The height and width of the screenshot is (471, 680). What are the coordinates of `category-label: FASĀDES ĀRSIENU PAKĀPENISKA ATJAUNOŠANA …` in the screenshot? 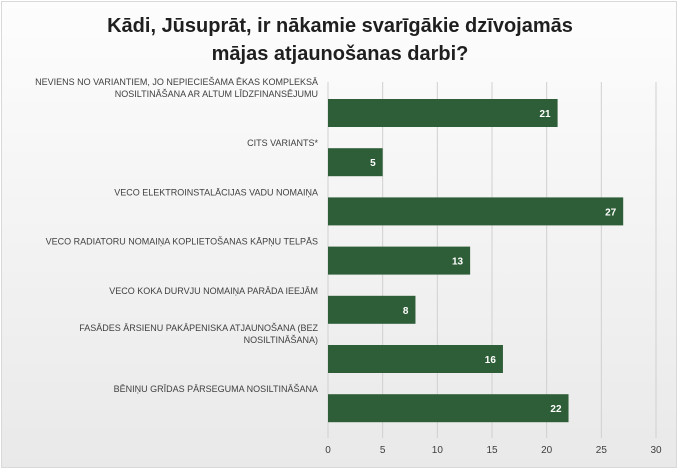 It's located at (198, 328).